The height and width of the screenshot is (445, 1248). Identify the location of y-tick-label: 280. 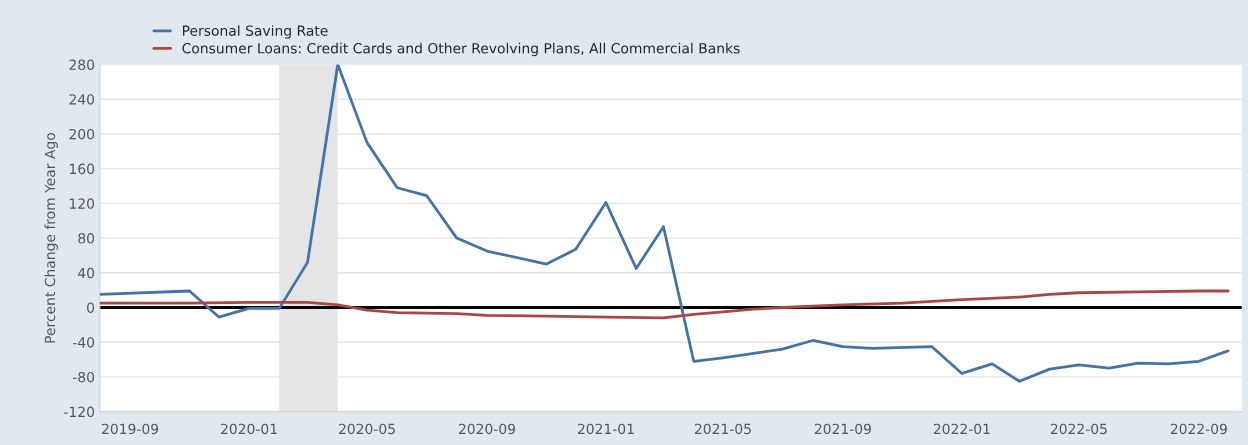
(82, 64).